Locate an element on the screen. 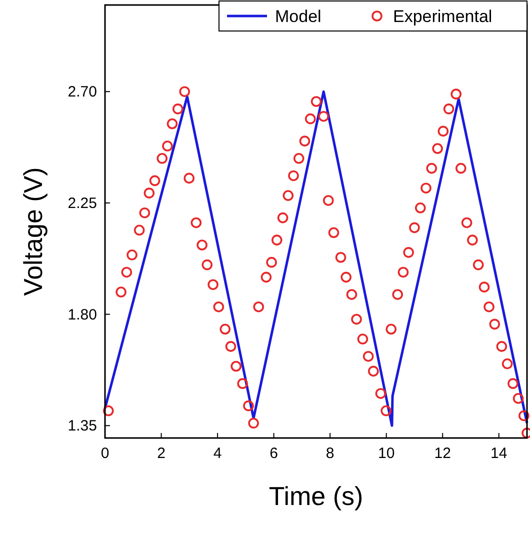 The height and width of the screenshot is (537, 530). x-tick-label: 8 is located at coordinates (330, 453).